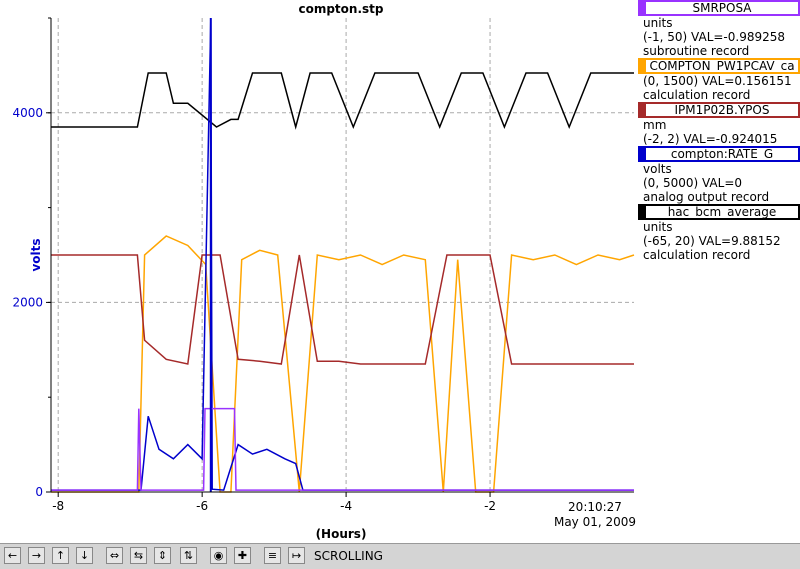 Image resolution: width=800 pixels, height=569 pixels. What do you see at coordinates (719, 154) in the screenshot?
I see `legend-series-name: compton:RATE_G` at bounding box center [719, 154].